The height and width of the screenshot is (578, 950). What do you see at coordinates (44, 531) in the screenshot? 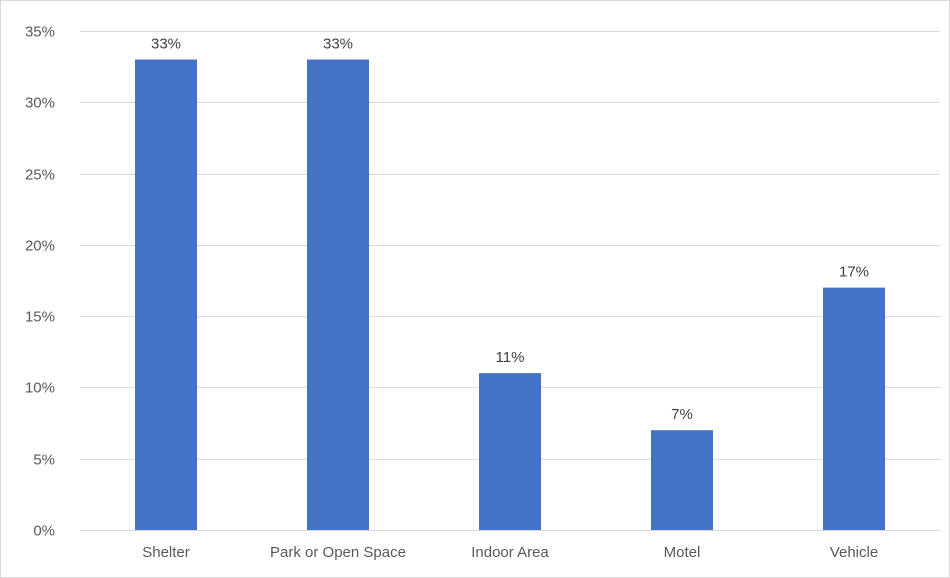
I see `y-tick-label: 0%` at bounding box center [44, 531].